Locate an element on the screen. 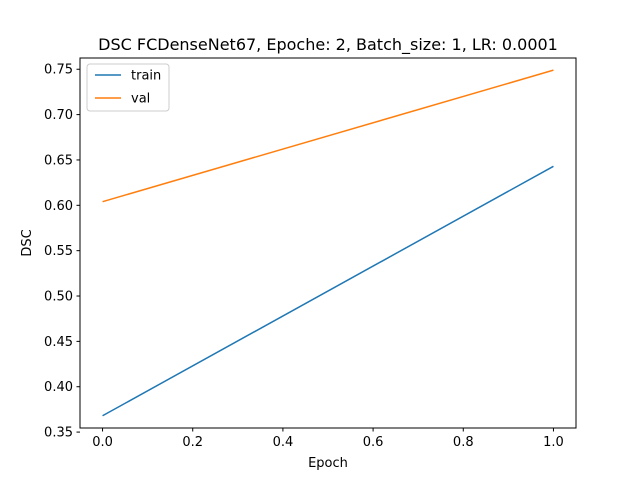  x-tick-label: 0.8 is located at coordinates (463, 442).